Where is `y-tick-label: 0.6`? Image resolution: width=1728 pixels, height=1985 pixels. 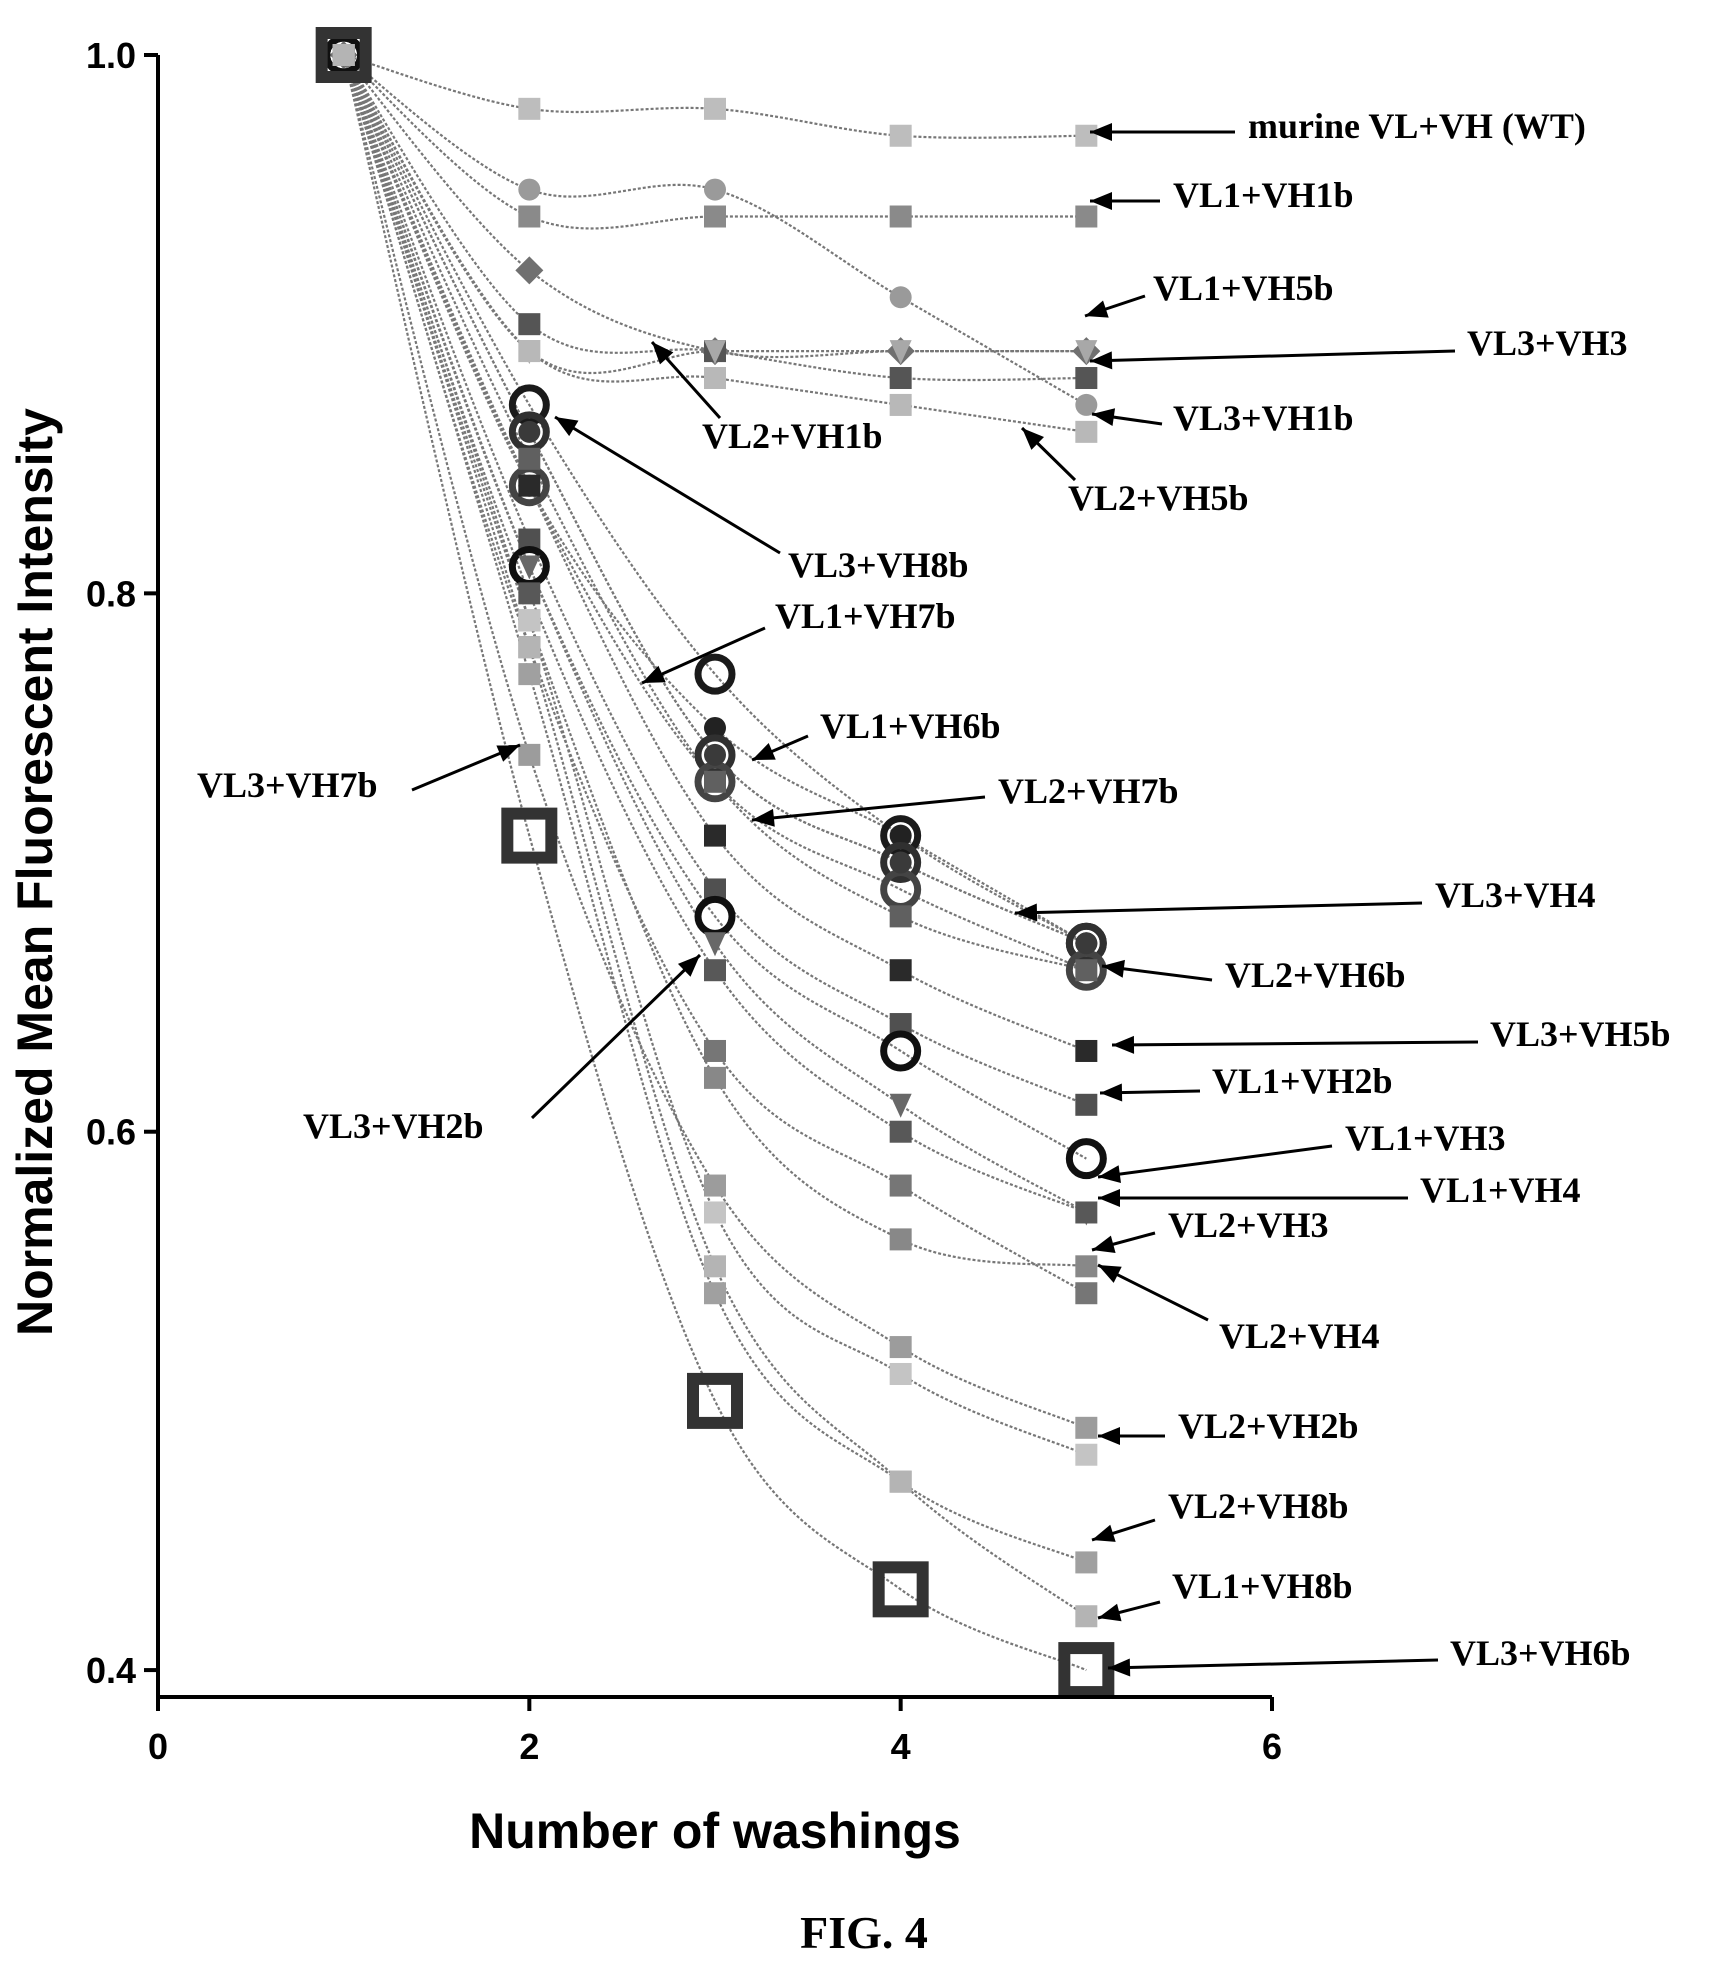 y-tick-label: 0.6 is located at coordinates (111, 1132).